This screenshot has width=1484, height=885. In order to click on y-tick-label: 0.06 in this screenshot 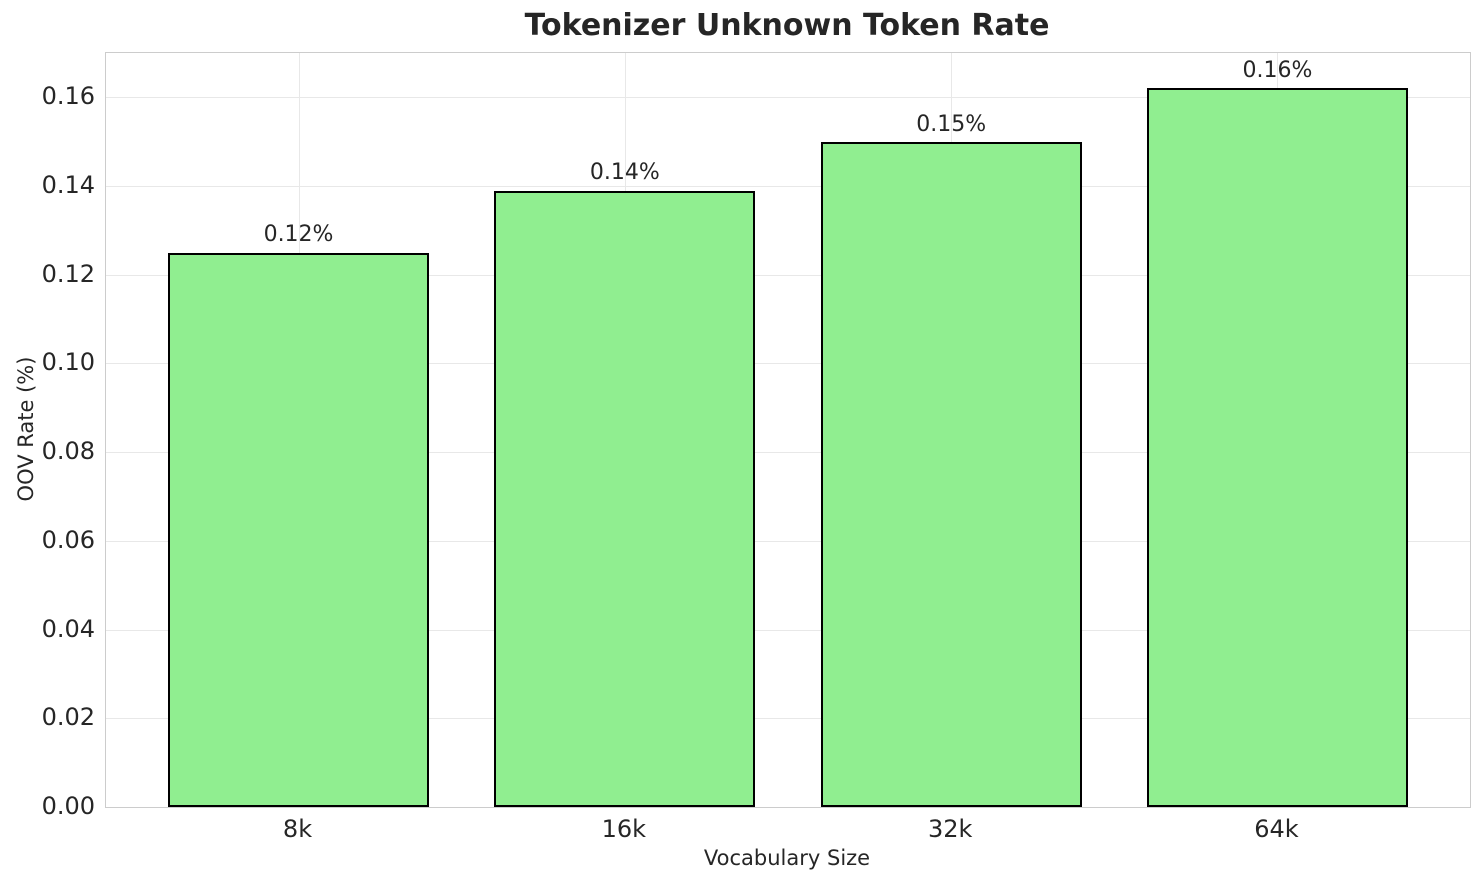, I will do `click(68, 539)`.